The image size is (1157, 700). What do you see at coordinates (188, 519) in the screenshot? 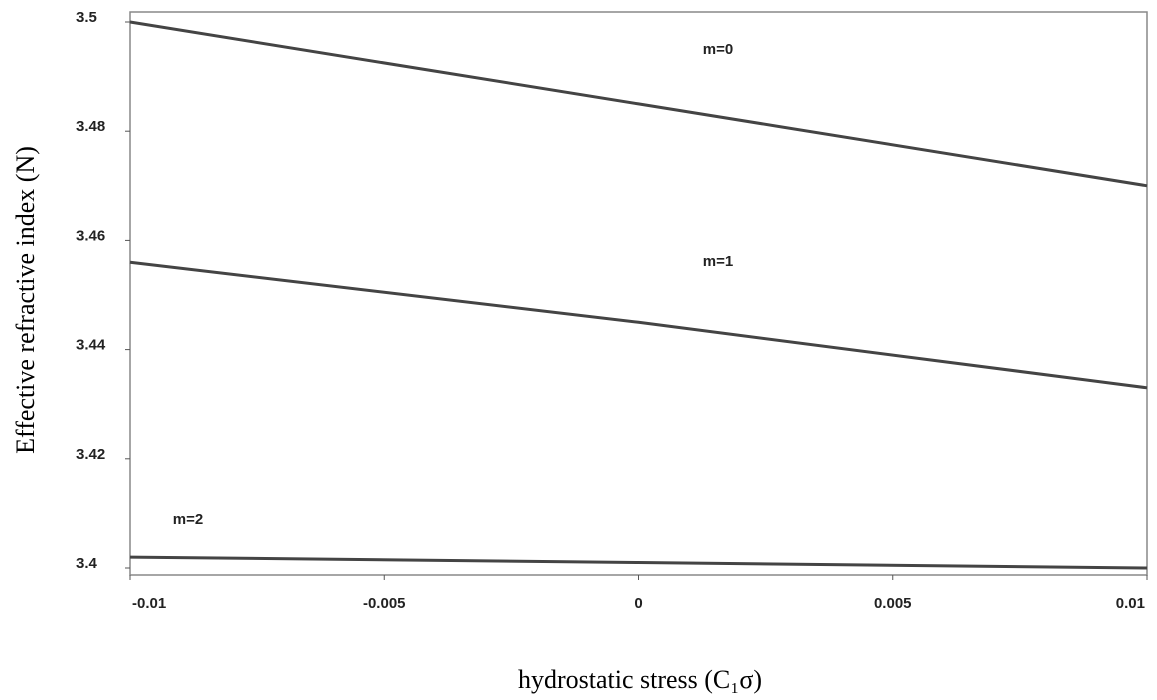
I see `series-label: m=2` at bounding box center [188, 519].